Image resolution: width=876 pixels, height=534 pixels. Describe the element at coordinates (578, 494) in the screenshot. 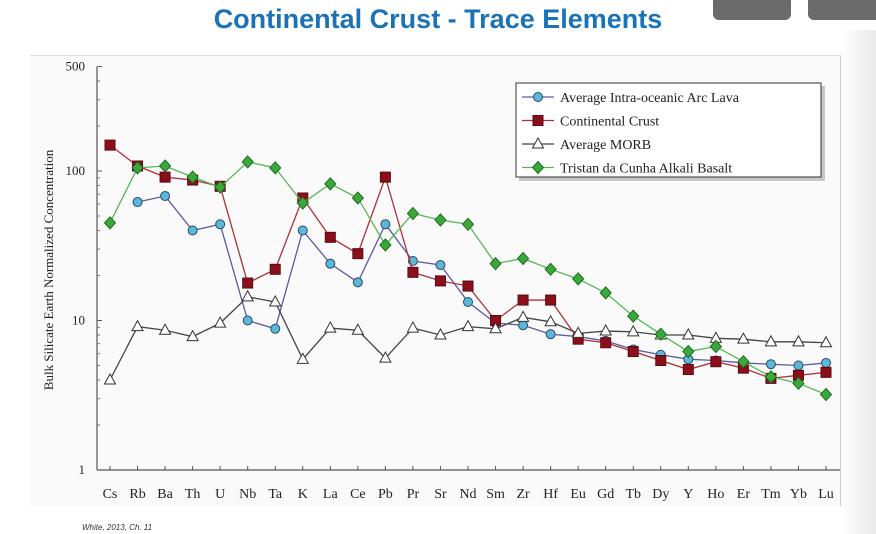

I see `x-tick-label: Eu` at that location.